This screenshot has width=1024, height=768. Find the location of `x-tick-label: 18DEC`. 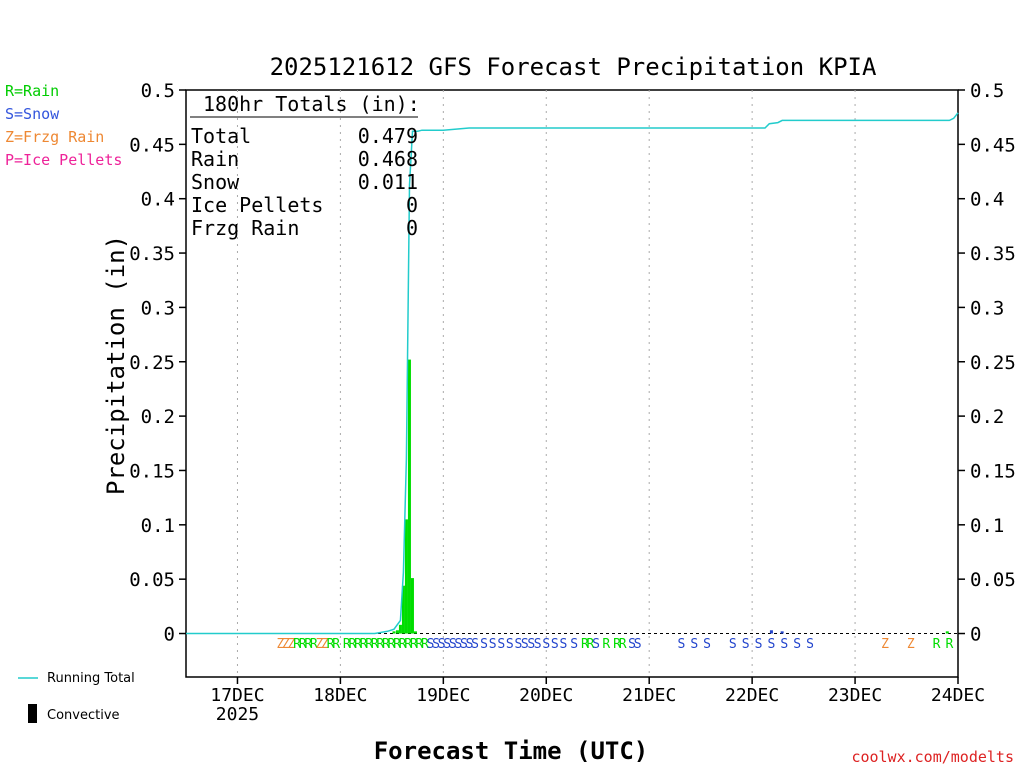

x-tick-label: 18DEC is located at coordinates (340, 695).